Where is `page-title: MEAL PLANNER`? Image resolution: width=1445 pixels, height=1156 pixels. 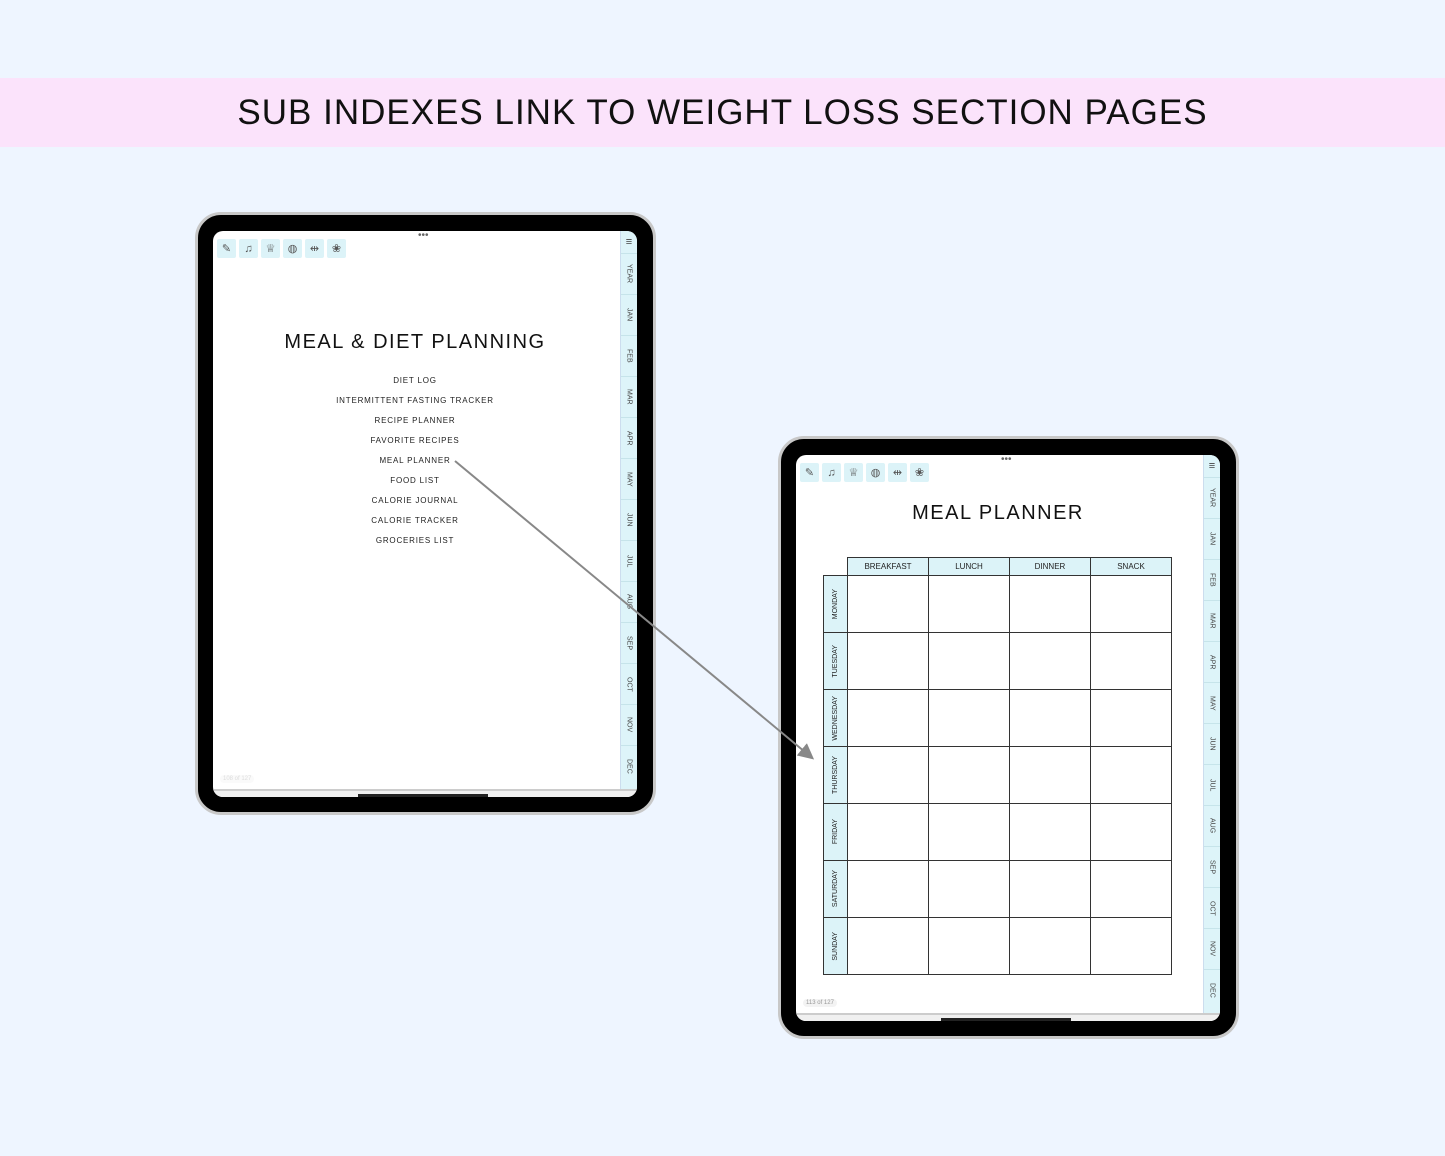
page-title: MEAL PLANNER is located at coordinates (998, 513).